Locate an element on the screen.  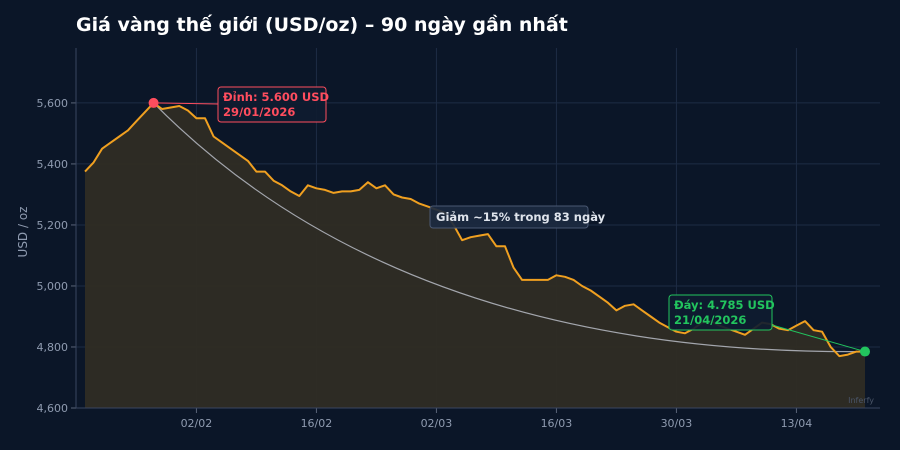
y-tick-label: 5,400 is located at coordinates (53, 164).